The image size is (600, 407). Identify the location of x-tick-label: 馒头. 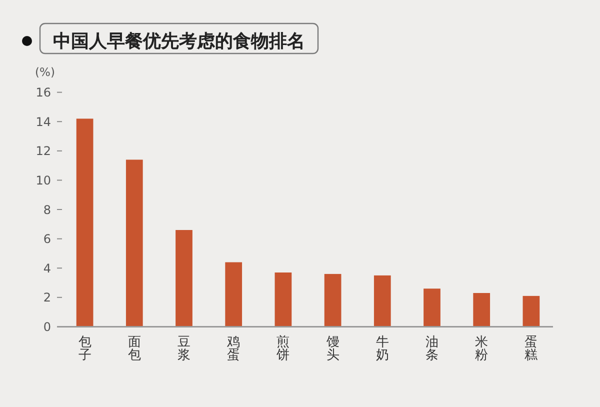
(332, 349).